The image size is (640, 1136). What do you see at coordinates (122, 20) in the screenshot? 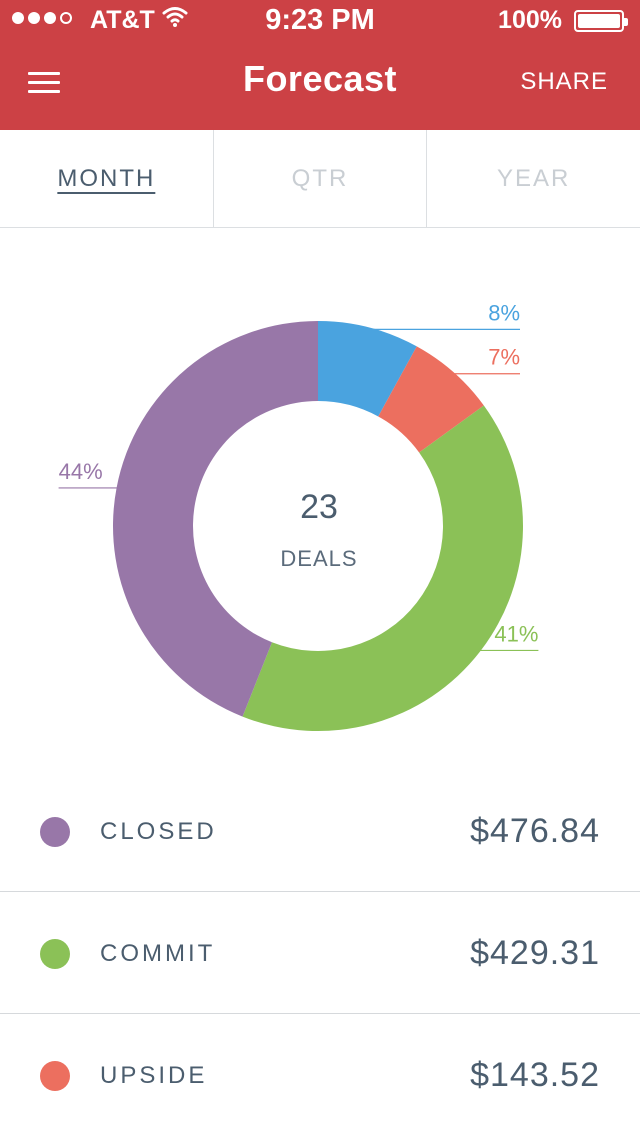
I see `carrier-name: AT&T` at bounding box center [122, 20].